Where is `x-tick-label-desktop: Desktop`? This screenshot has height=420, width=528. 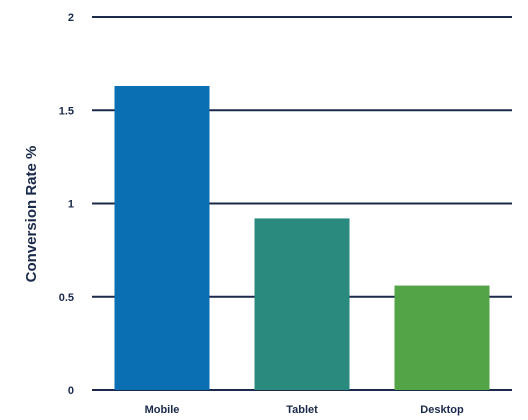 x-tick-label-desktop: Desktop is located at coordinates (442, 410).